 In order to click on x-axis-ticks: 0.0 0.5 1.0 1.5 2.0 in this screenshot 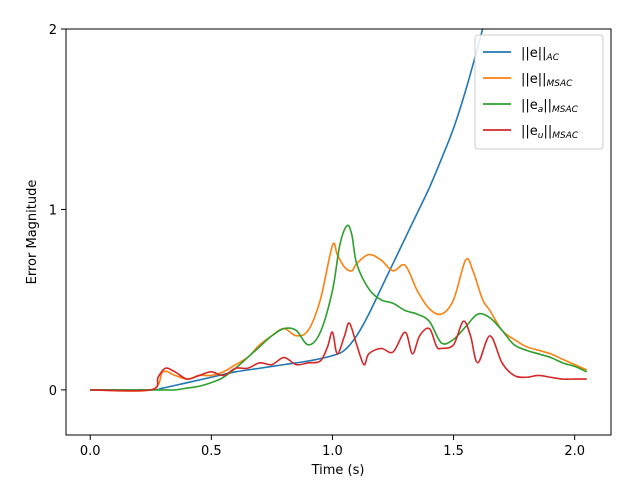, I will do `click(332, 447)`.